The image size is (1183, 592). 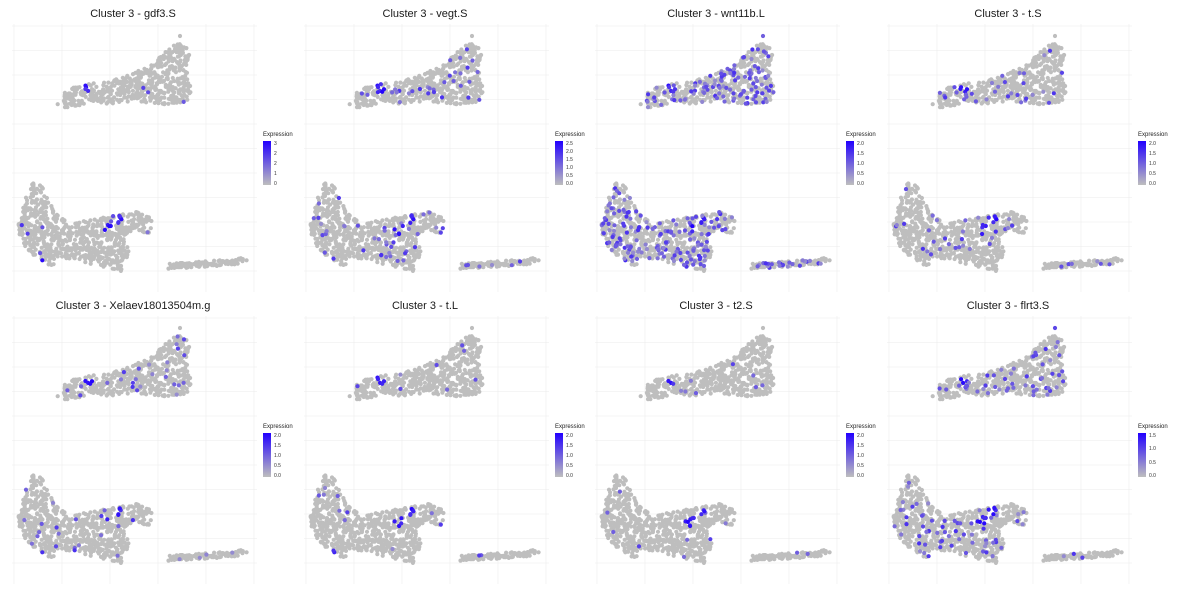 I want to click on gridlines, so click(x=134, y=158).